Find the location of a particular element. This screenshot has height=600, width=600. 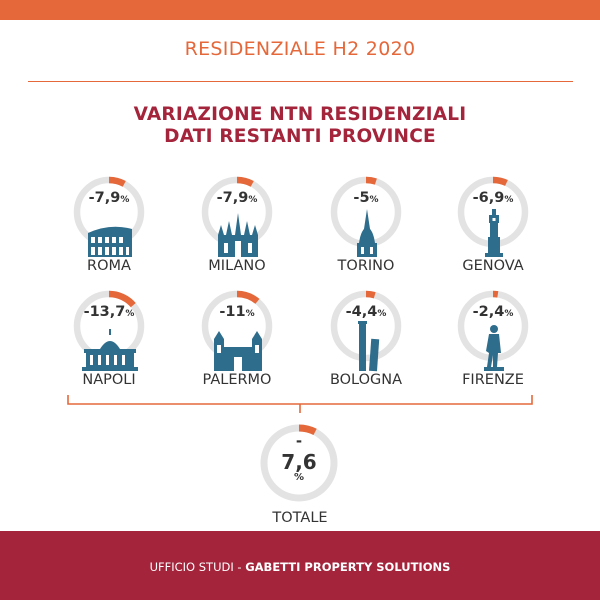

donut-arc-torino is located at coordinates (371, 180).